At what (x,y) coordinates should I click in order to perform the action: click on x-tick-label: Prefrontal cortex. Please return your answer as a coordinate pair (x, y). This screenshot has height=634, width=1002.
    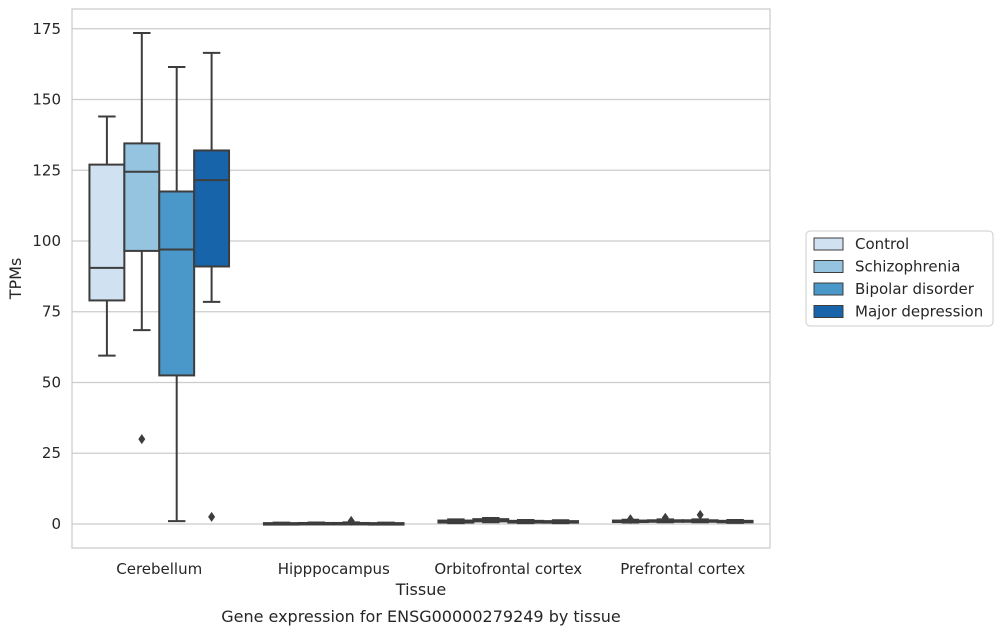
    Looking at the image, I should click on (682, 569).